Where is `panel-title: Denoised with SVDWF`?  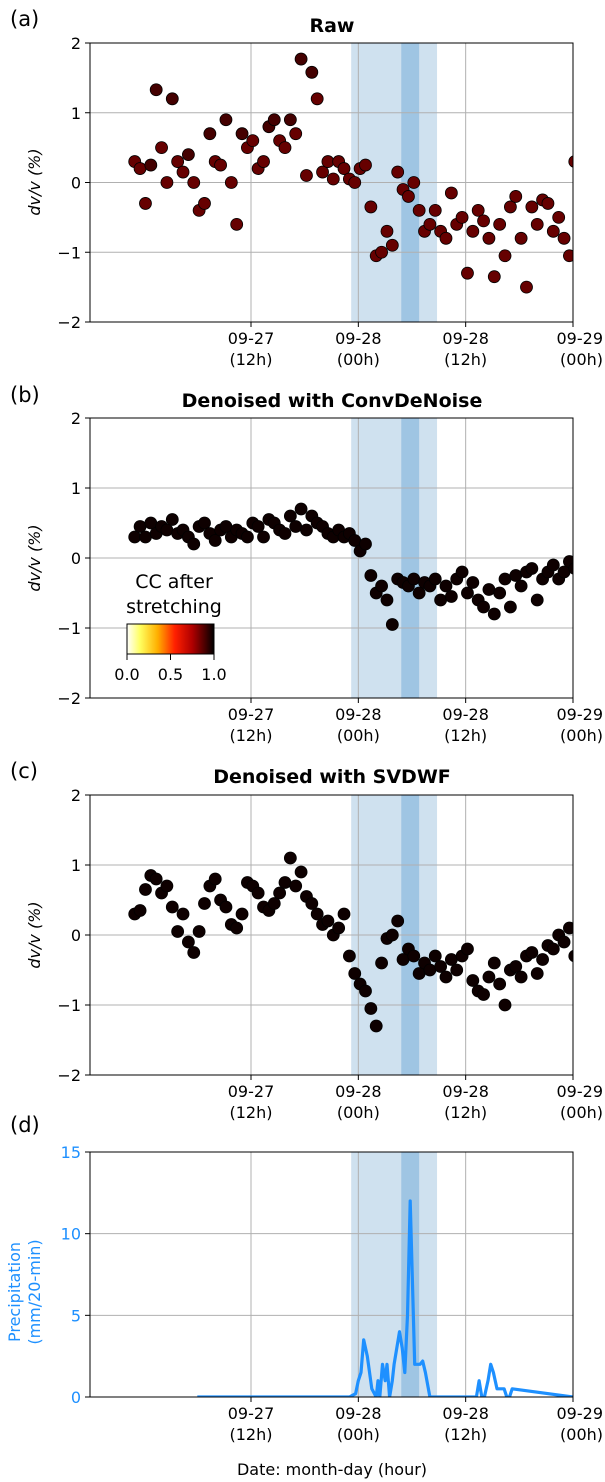 panel-title: Denoised with SVDWF is located at coordinates (332, 777).